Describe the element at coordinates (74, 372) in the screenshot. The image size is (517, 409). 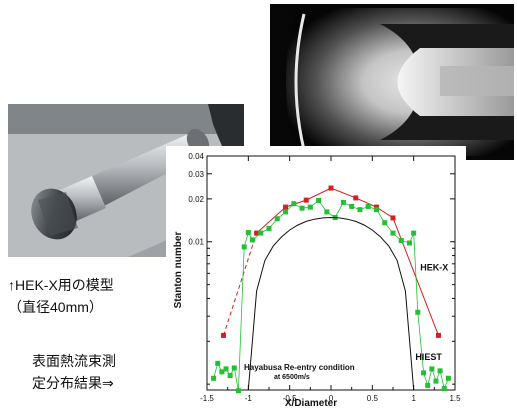
I see `result-caption: 表面熱流束測 定分布結果⇒` at that location.